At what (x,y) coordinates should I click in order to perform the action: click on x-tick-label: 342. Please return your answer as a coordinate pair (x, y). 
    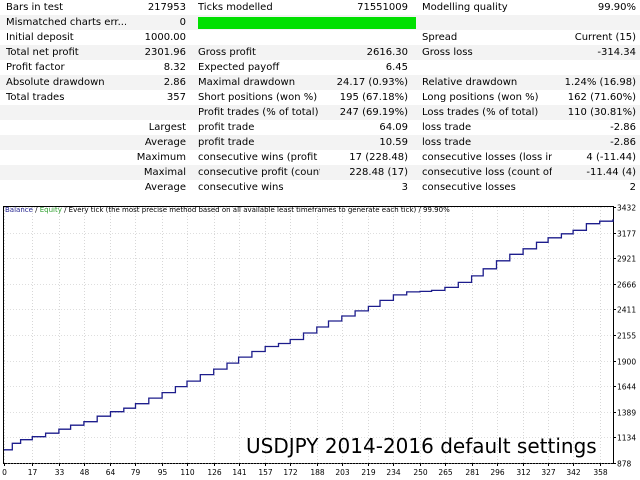
    Looking at the image, I should click on (573, 472).